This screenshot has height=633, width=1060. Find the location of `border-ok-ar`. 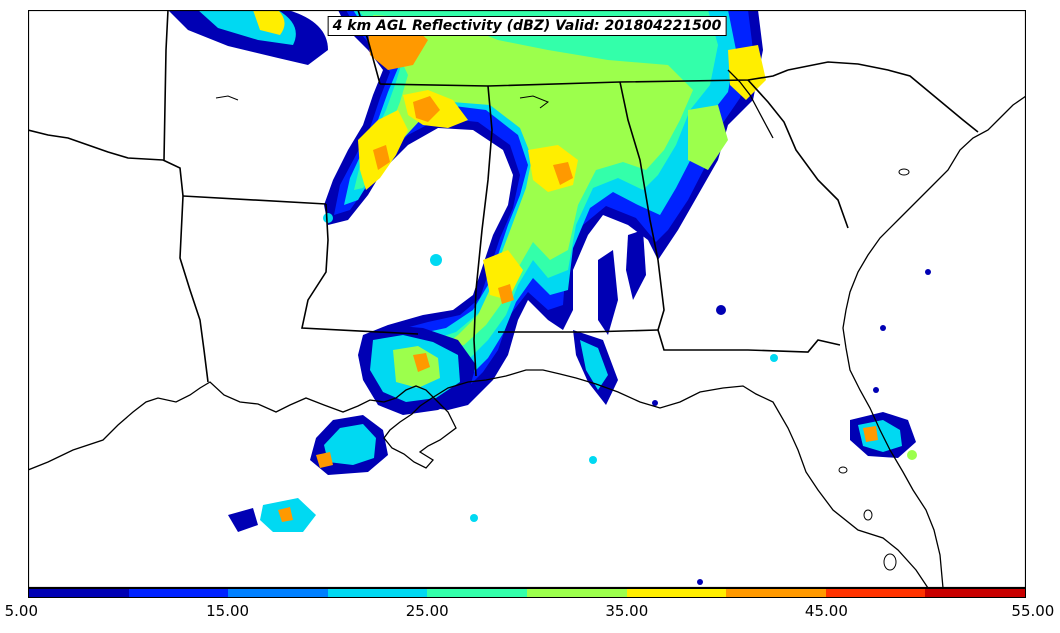

border-ok-ar is located at coordinates (173, 178).